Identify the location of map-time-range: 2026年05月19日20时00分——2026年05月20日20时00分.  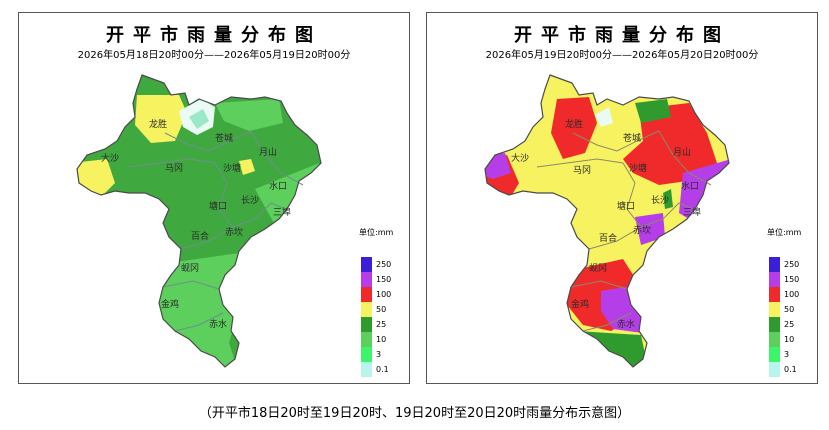
(622, 55).